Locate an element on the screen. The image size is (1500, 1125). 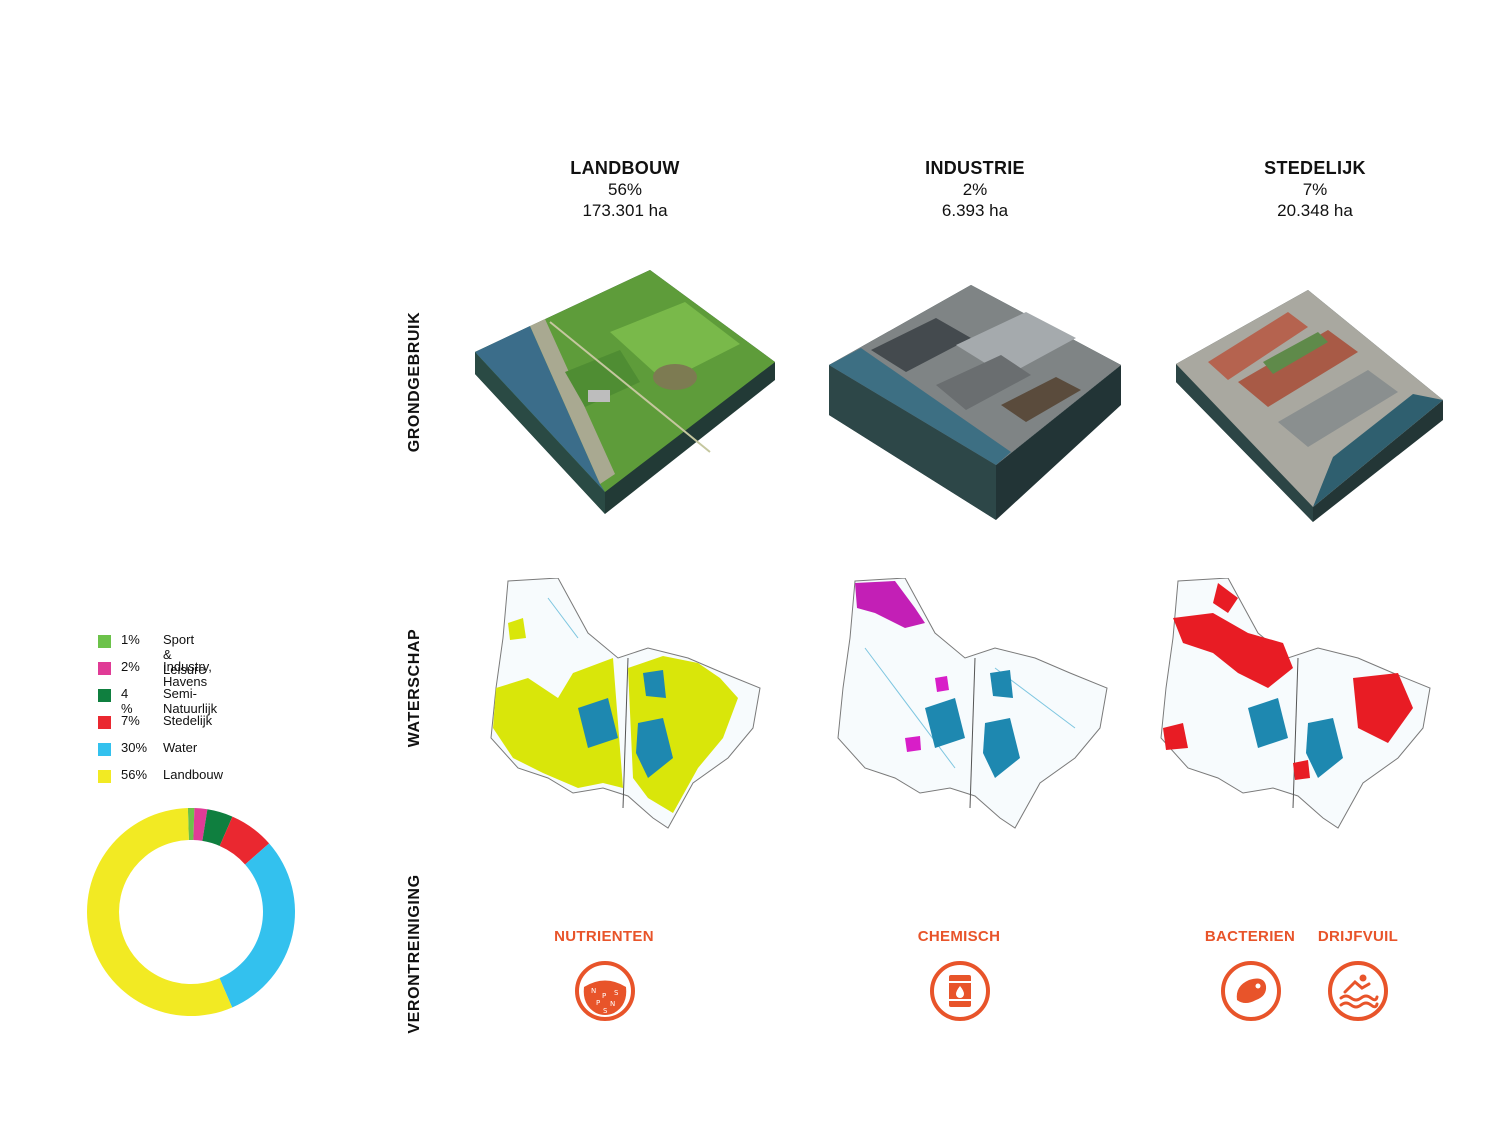
floating-waste-icon is located at coordinates (1358, 991).